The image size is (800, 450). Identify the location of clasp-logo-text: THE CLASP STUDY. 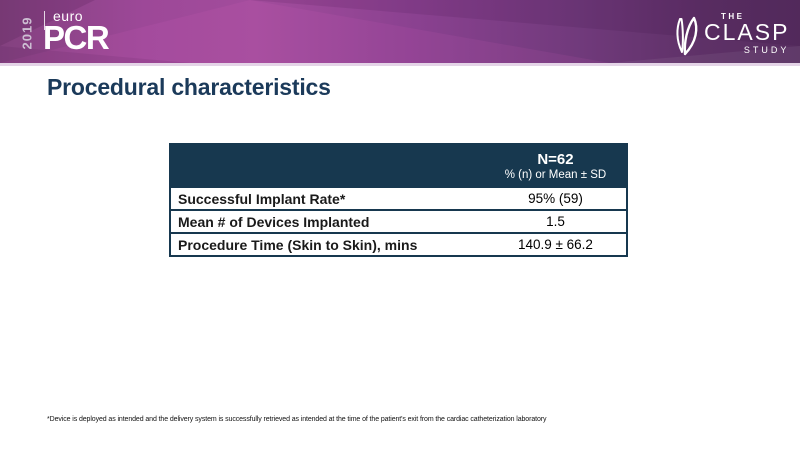
(746, 33).